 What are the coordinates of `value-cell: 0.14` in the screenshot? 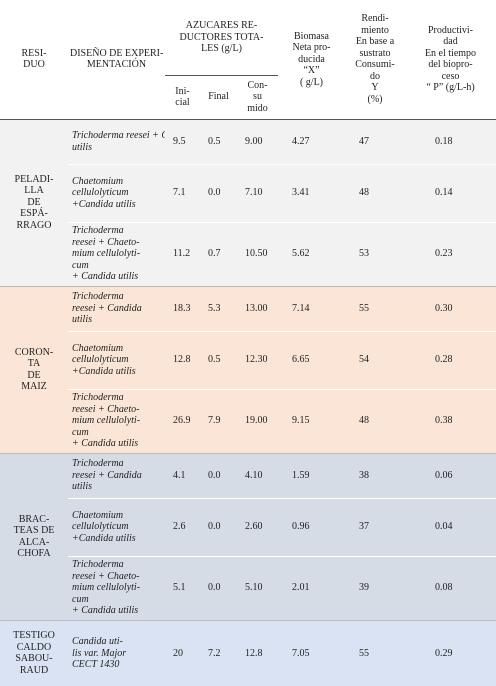 It's located at (450, 192).